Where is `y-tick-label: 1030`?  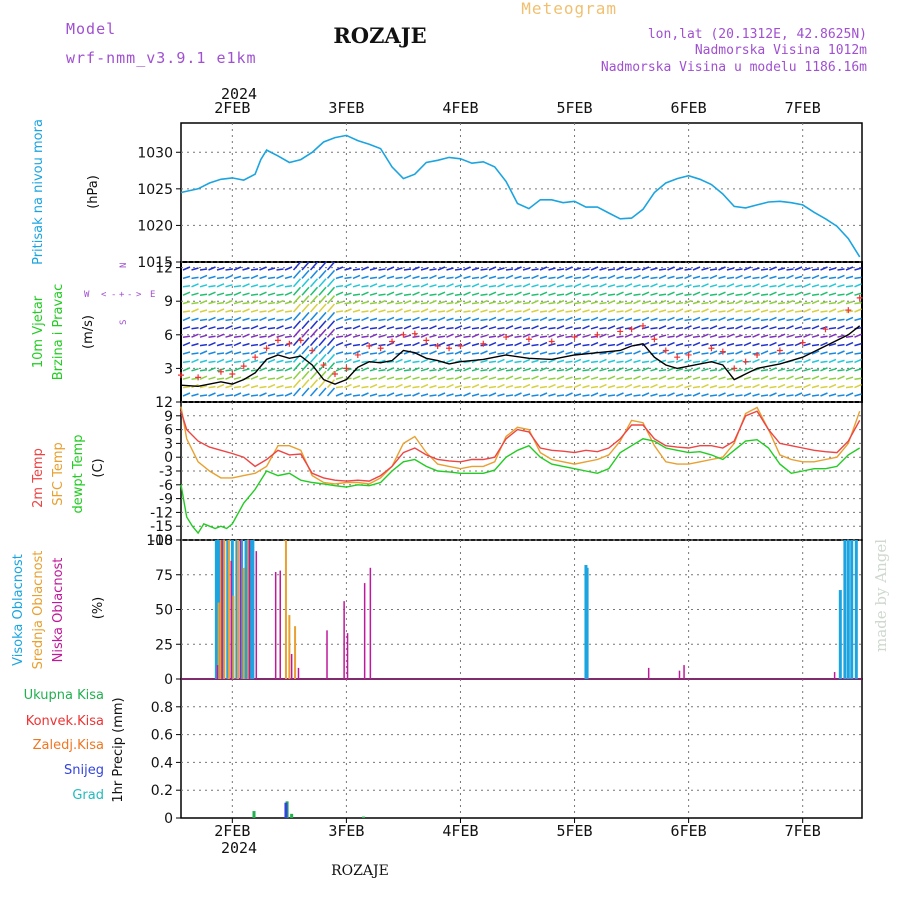 y-tick-label: 1030 is located at coordinates (155, 153).